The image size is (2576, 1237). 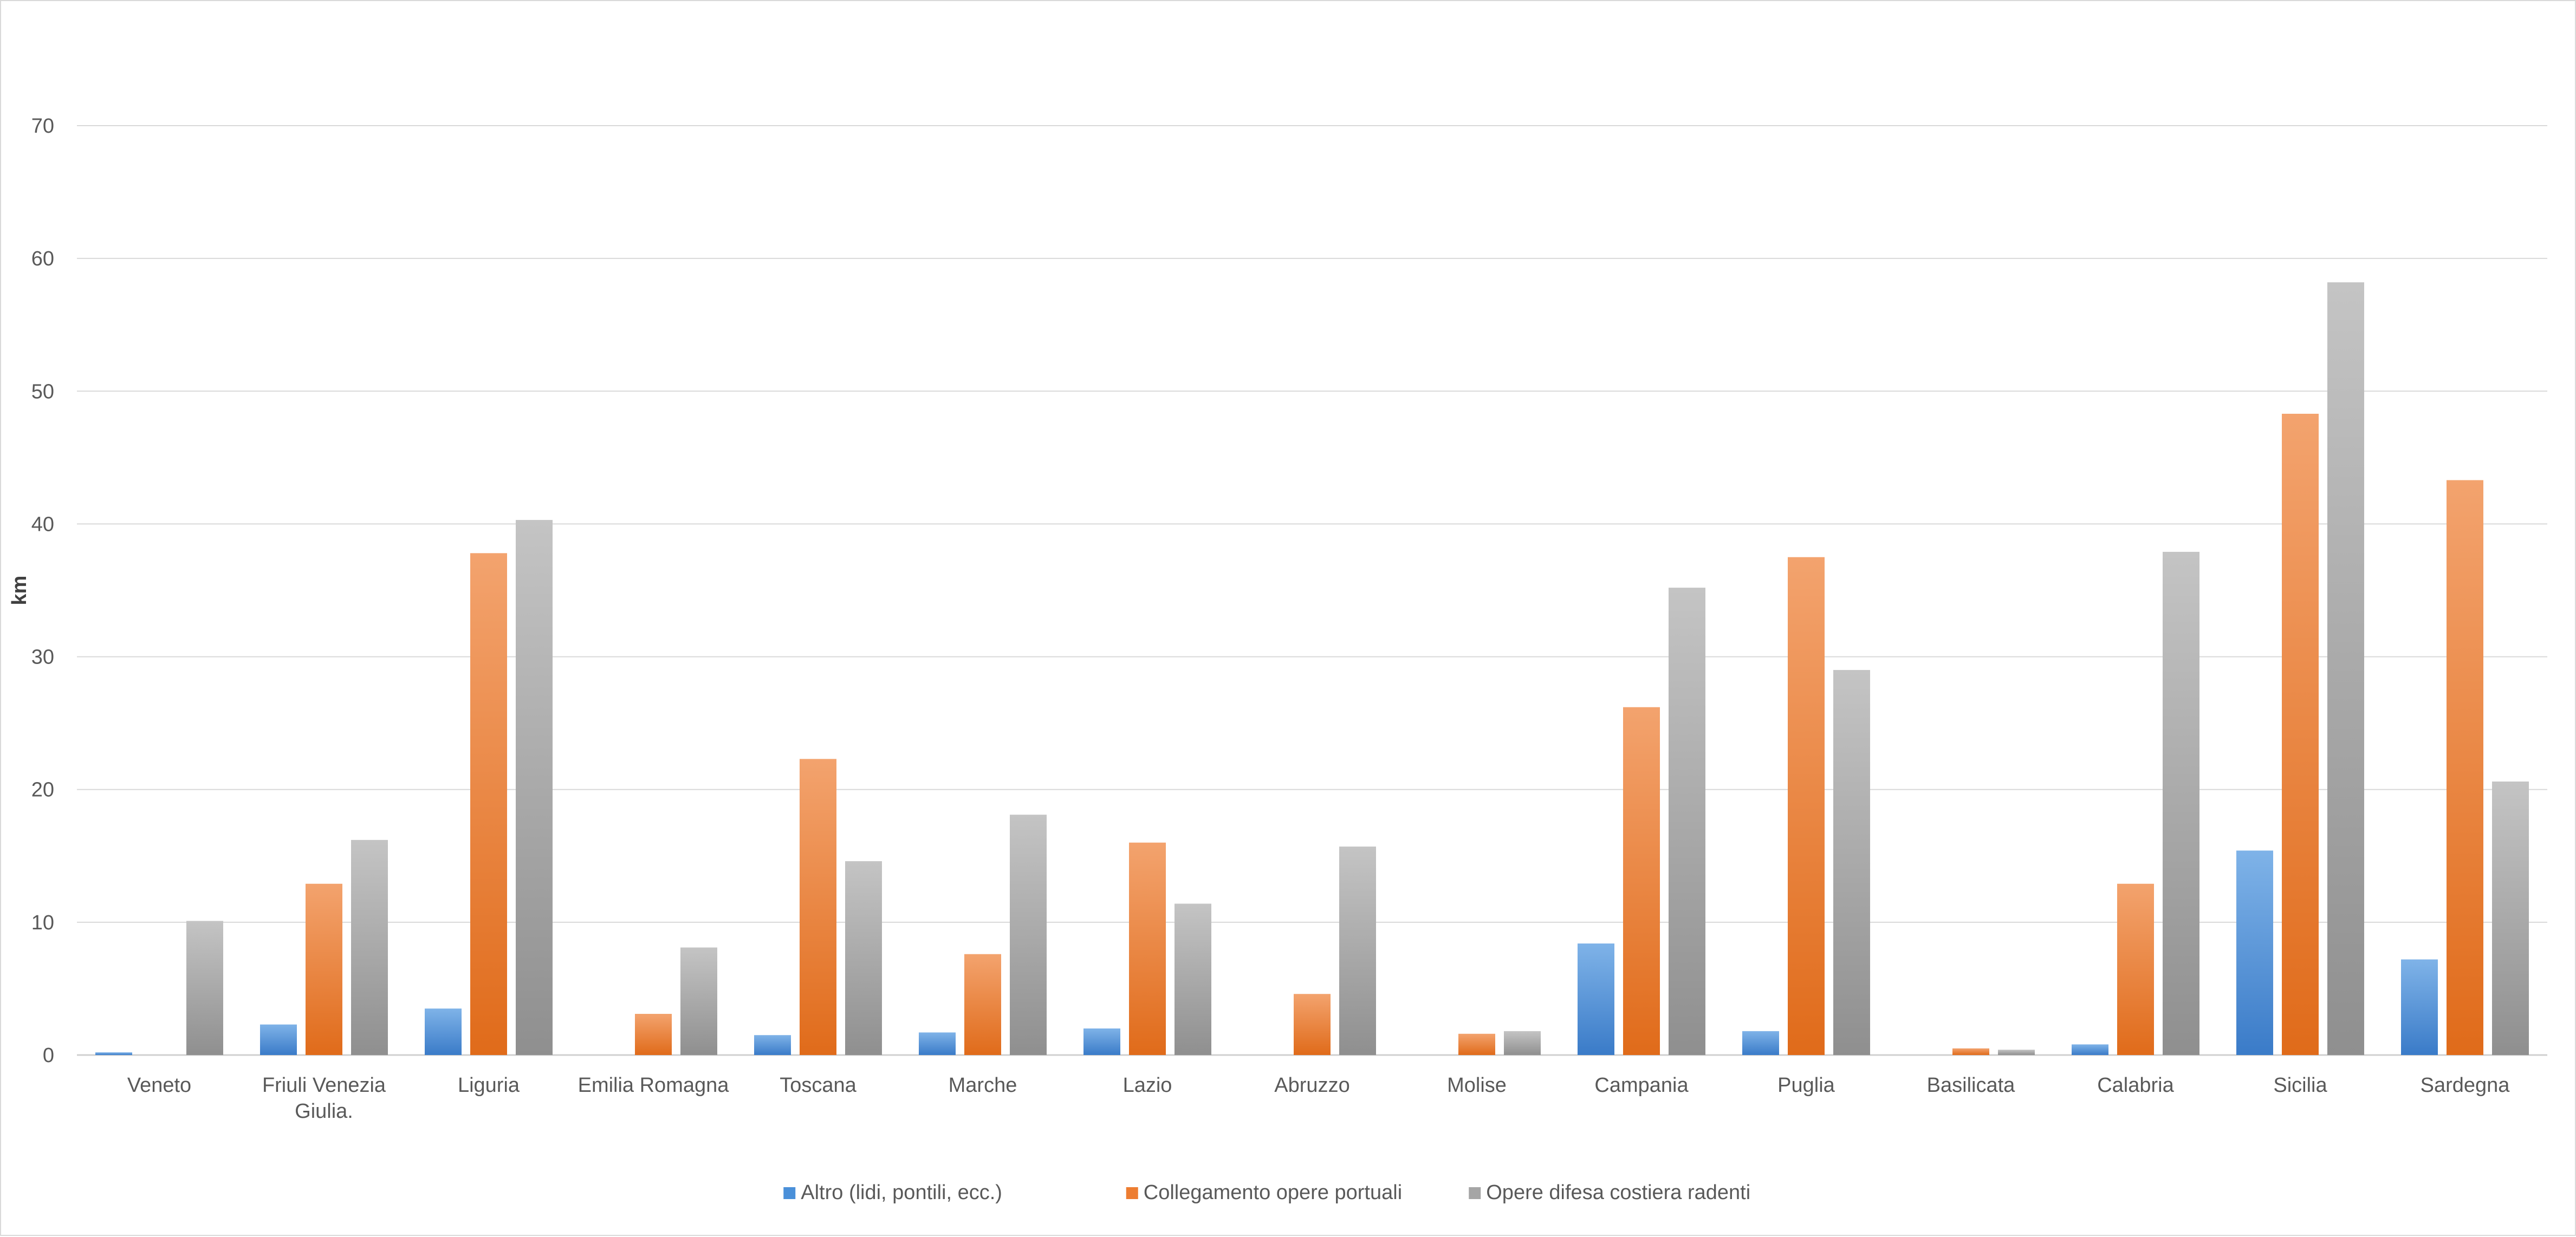 What do you see at coordinates (42, 524) in the screenshot?
I see `y-tick-label: 40` at bounding box center [42, 524].